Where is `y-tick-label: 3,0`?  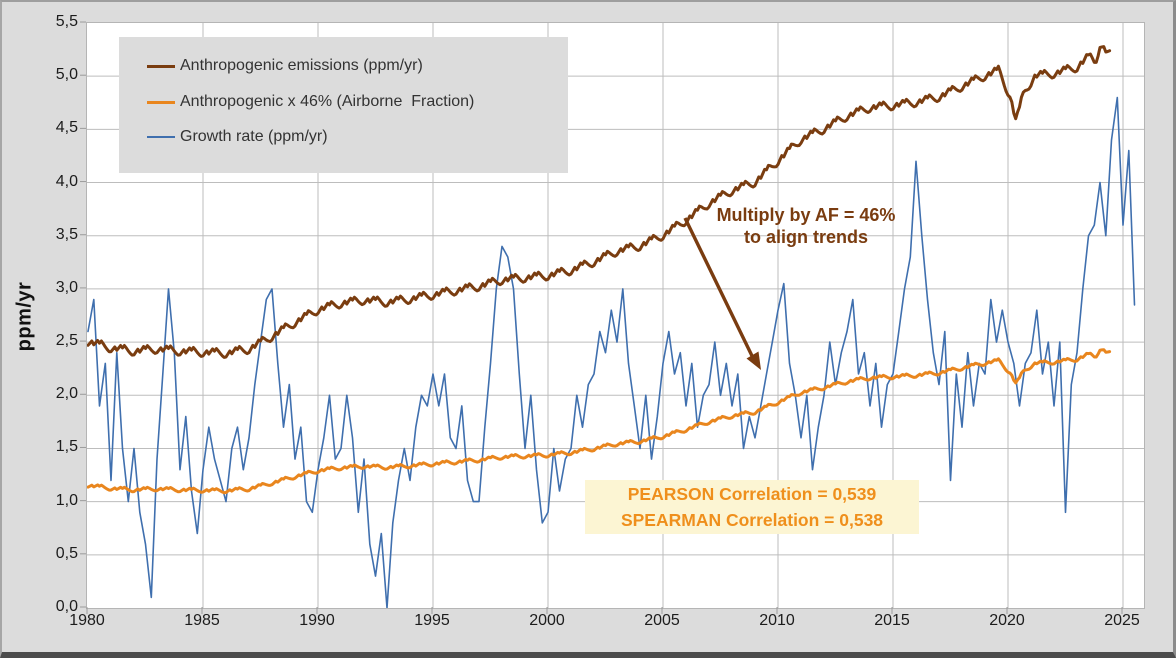
y-tick-label: 3,0 is located at coordinates (66, 287).